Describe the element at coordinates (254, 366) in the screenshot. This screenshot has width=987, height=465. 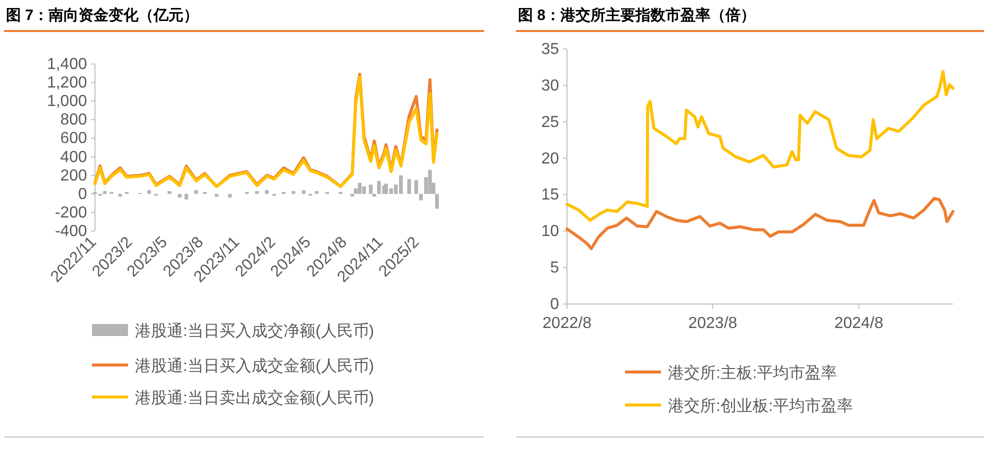
I see `legend-label: 港股通:当日买入成交金额(人民币)` at that location.